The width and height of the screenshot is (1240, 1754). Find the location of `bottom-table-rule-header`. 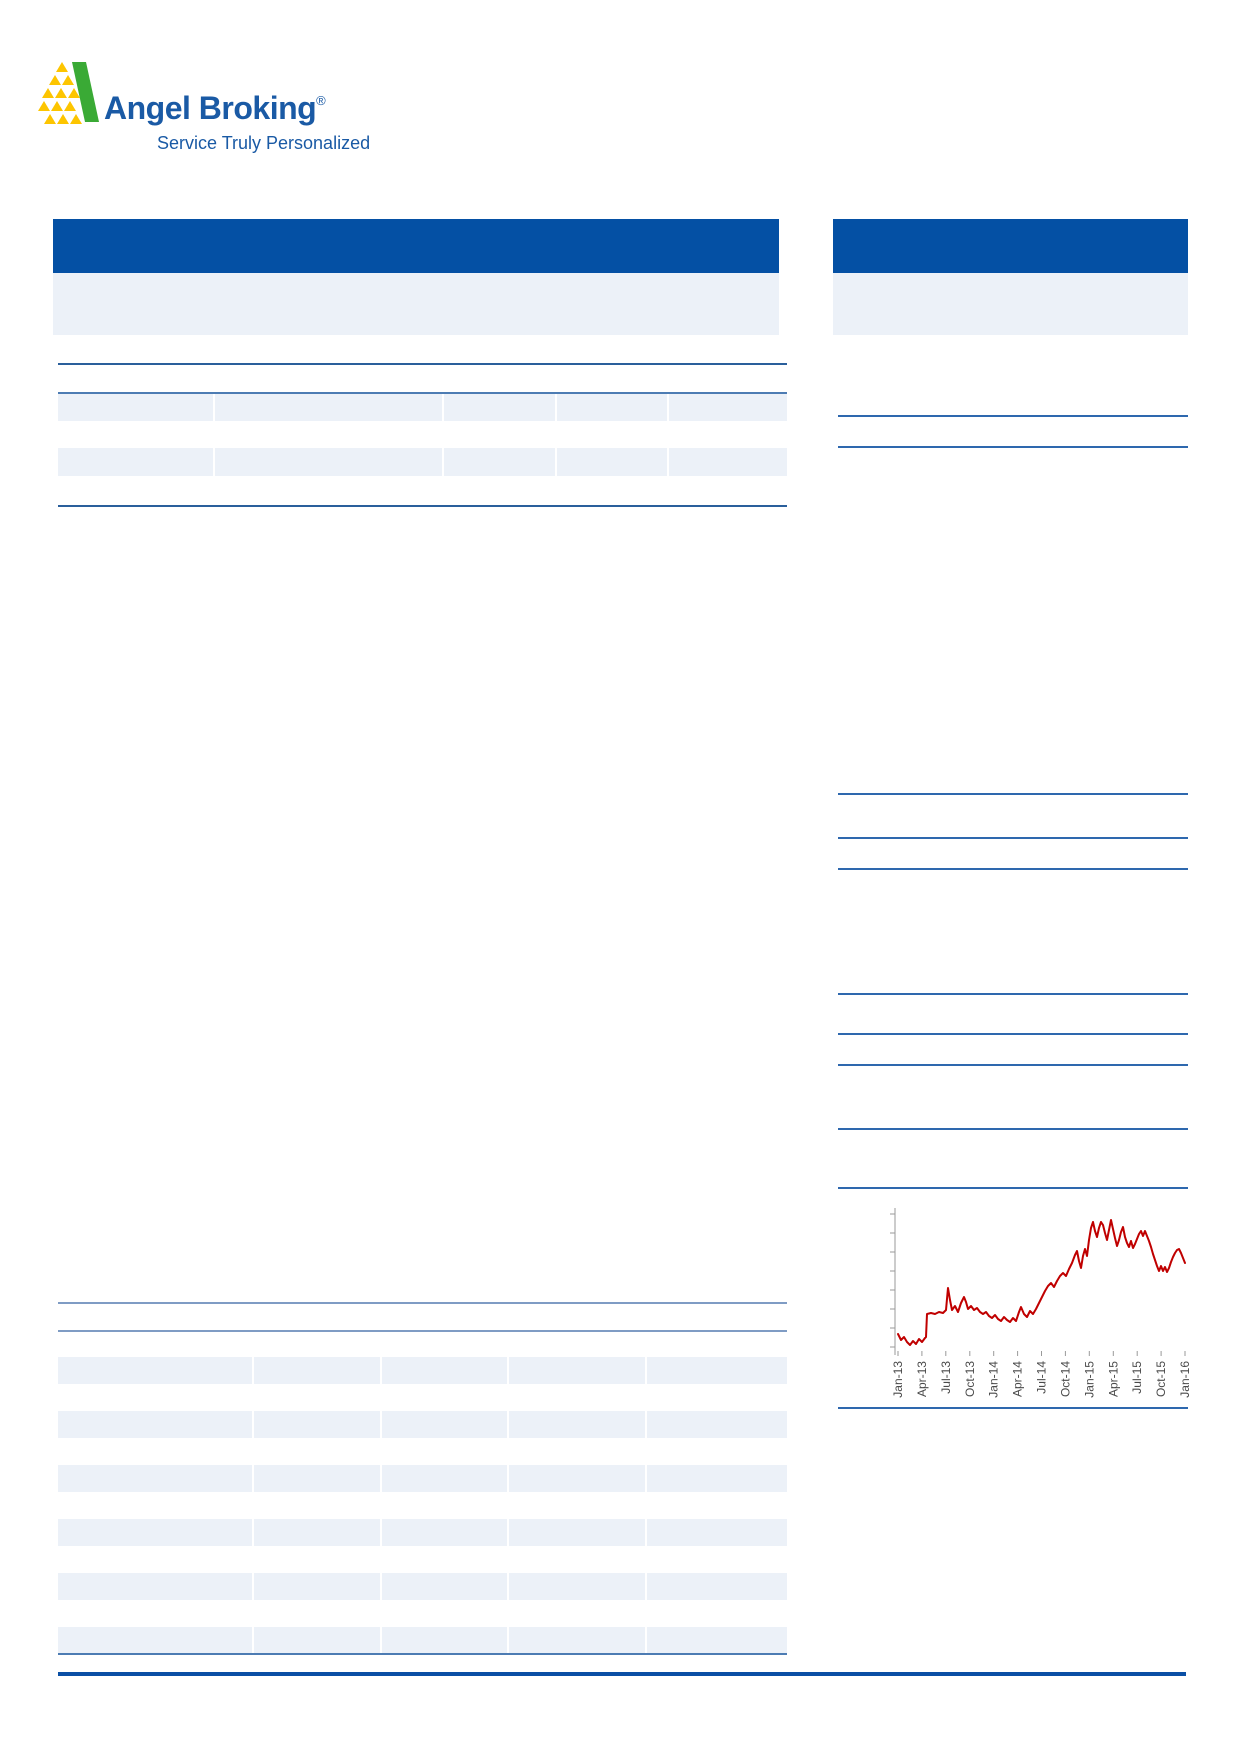

bottom-table-rule-header is located at coordinates (422, 1331).